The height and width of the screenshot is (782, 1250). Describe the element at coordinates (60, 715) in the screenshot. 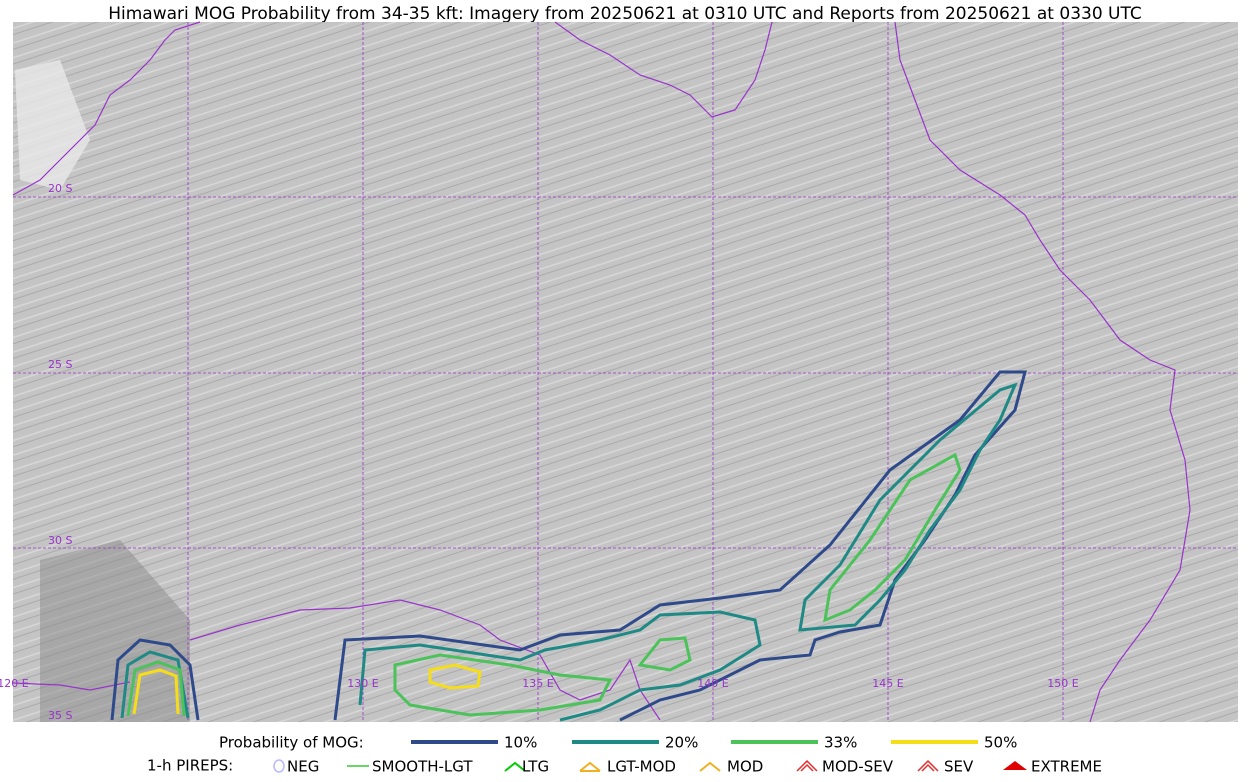

I see `latitude-label: 35 S` at that location.